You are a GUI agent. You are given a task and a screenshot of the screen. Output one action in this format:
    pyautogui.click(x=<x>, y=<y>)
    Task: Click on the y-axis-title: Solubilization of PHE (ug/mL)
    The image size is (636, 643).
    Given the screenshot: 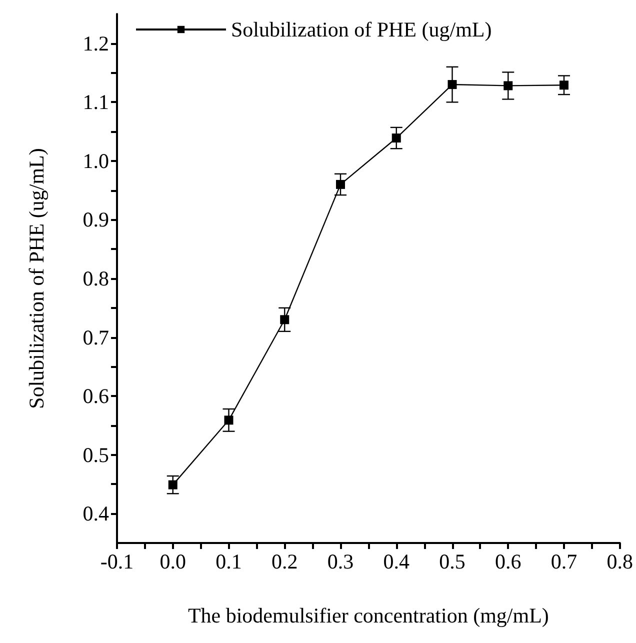 What is the action you would take?
    pyautogui.click(x=36, y=278)
    